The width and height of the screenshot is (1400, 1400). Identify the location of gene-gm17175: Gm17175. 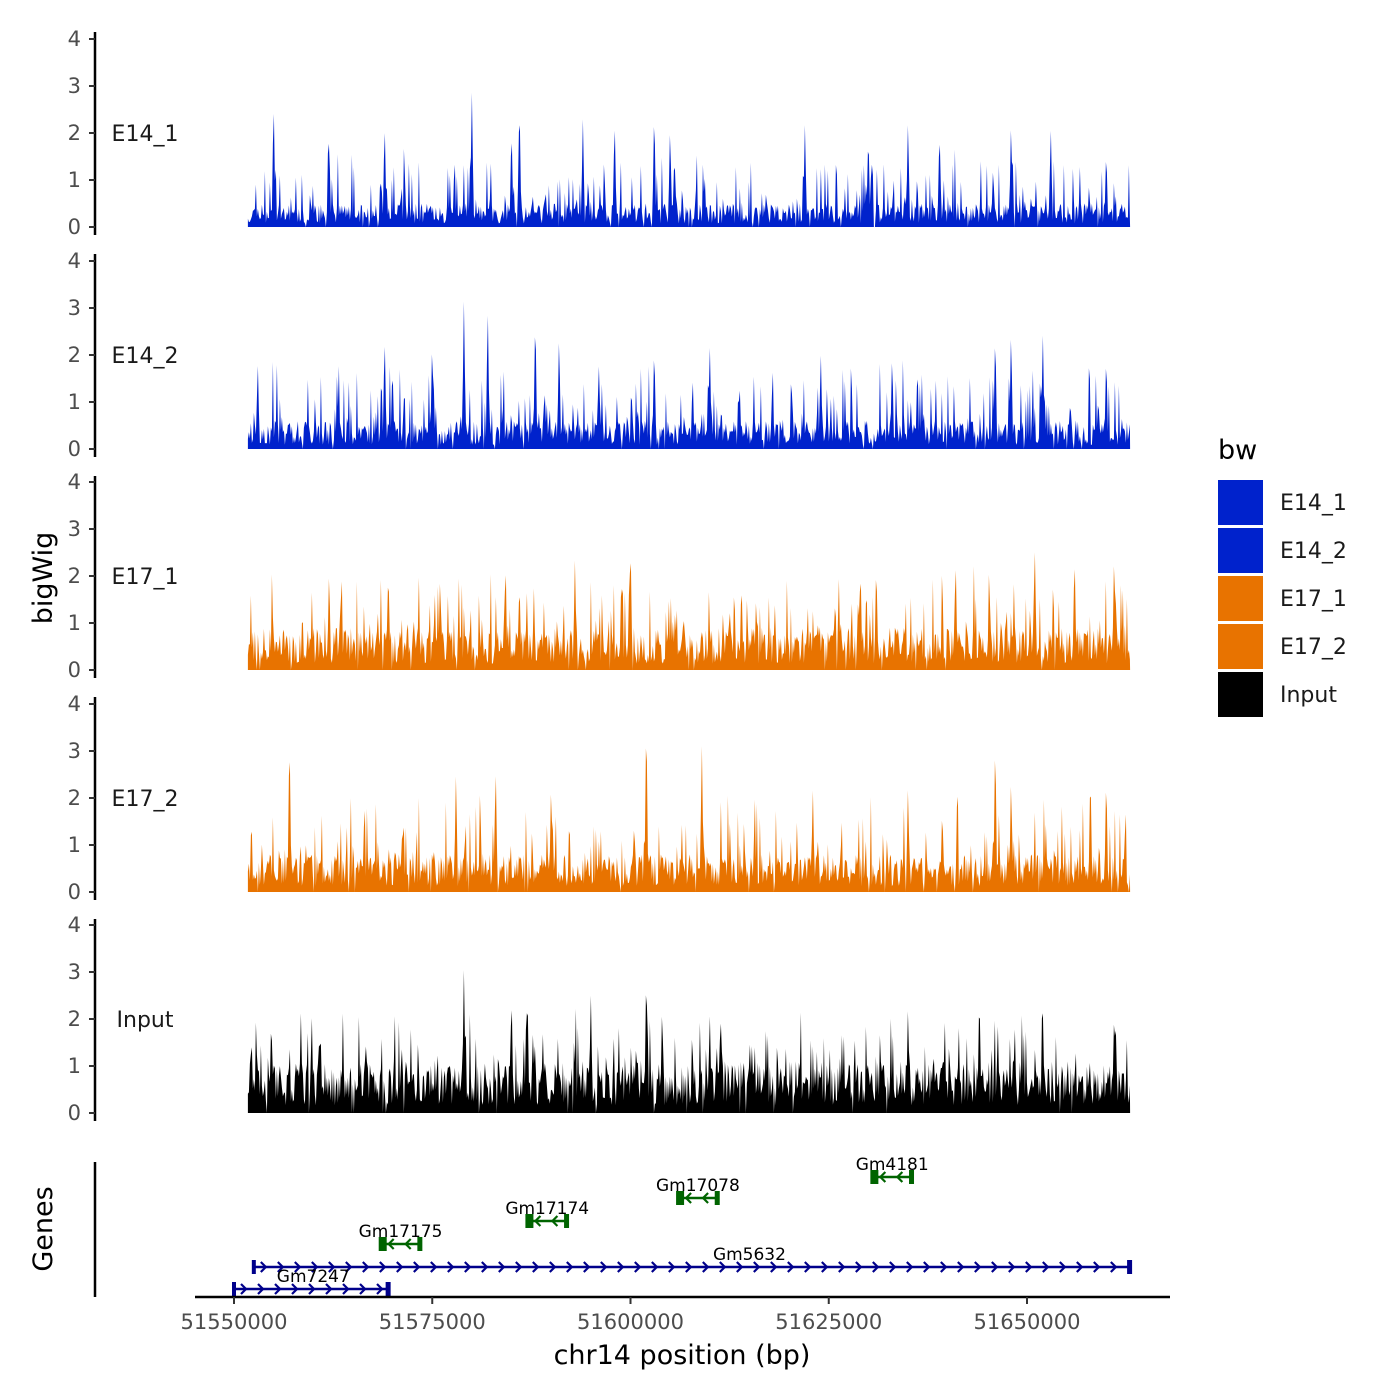
(400, 1236).